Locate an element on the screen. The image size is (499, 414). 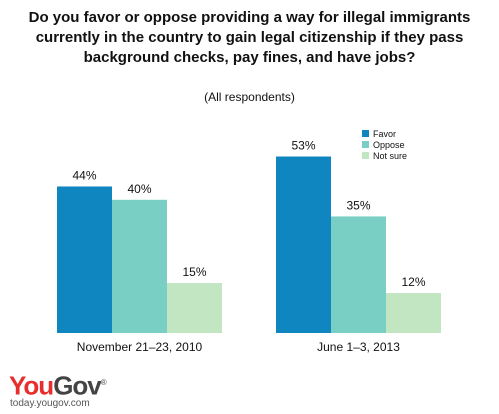
value-label: 35% is located at coordinates (358, 205).